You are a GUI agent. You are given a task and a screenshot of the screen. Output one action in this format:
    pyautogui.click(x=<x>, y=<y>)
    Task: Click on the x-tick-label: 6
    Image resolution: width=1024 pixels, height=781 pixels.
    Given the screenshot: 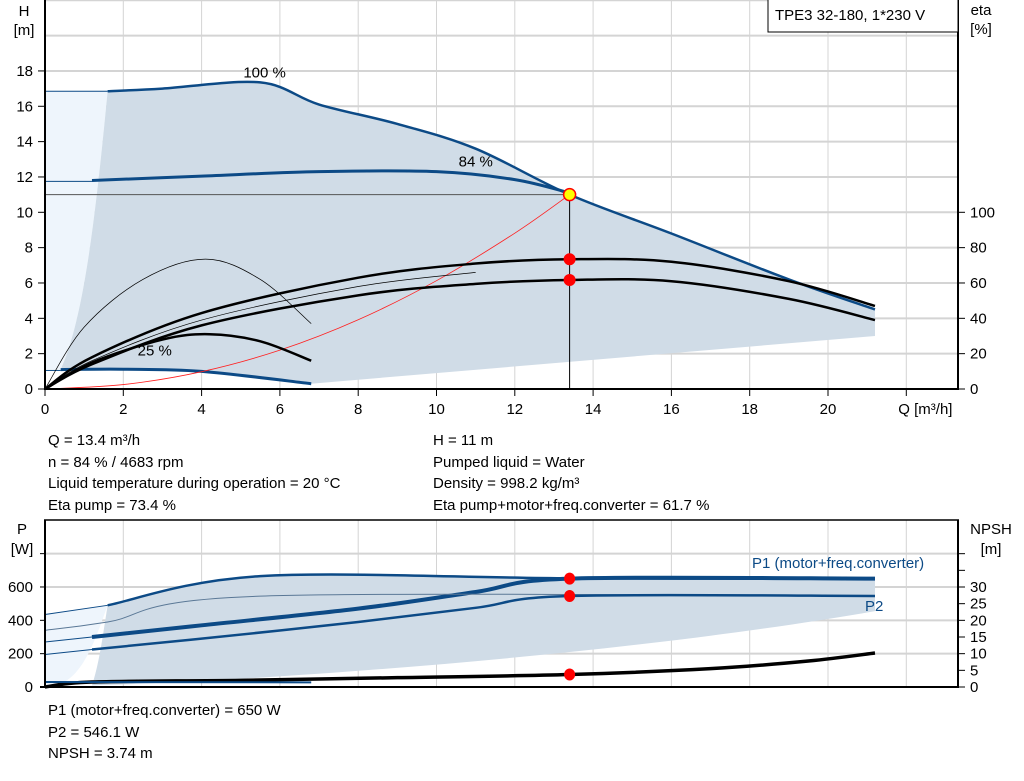 What is the action you would take?
    pyautogui.click(x=280, y=409)
    